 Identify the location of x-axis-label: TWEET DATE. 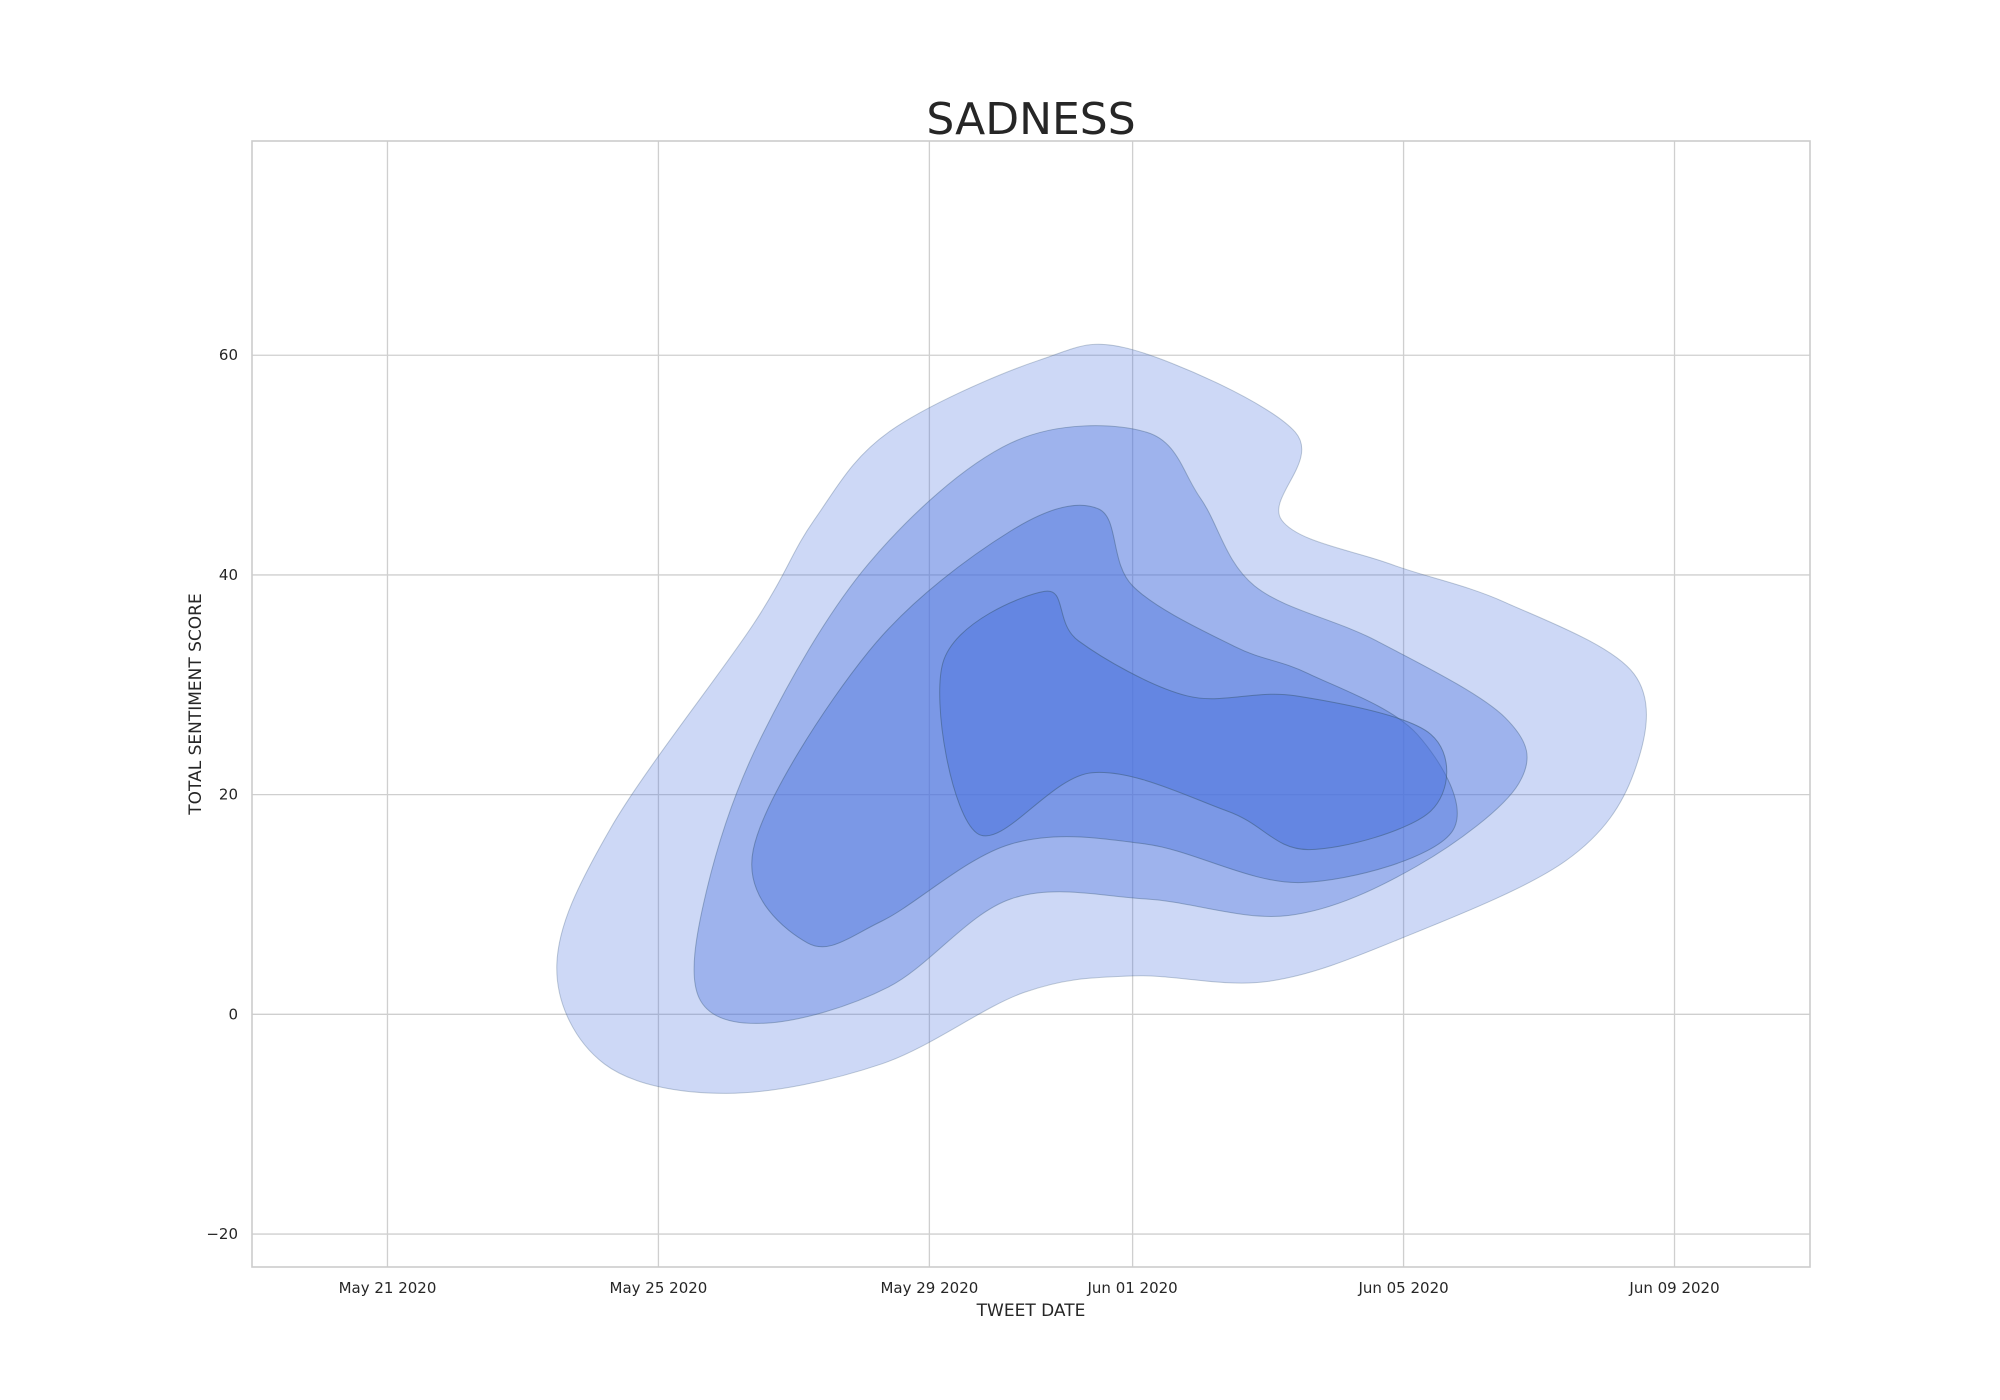
(1031, 1311).